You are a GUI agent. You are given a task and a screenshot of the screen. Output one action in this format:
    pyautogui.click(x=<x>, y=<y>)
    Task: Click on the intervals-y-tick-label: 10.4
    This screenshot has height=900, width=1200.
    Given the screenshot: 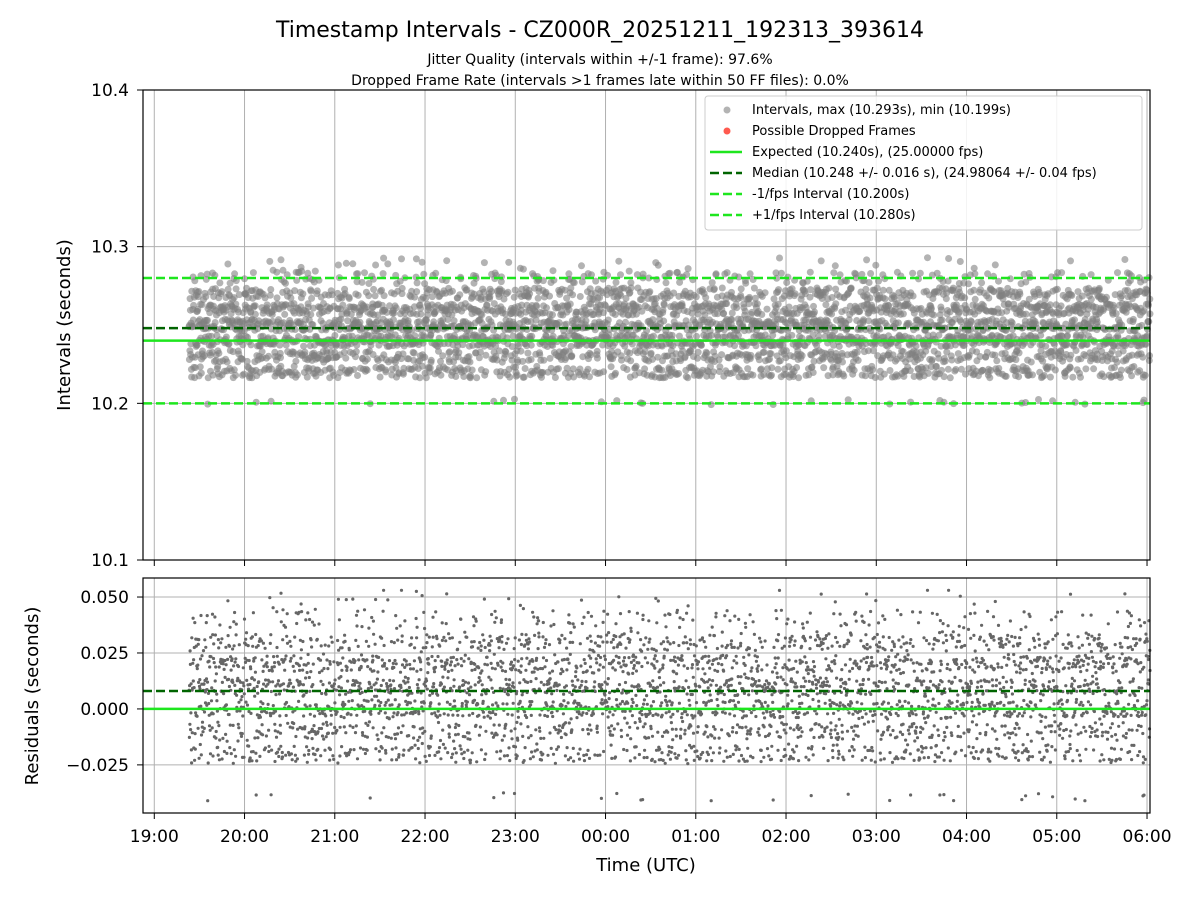 What is the action you would take?
    pyautogui.click(x=110, y=91)
    